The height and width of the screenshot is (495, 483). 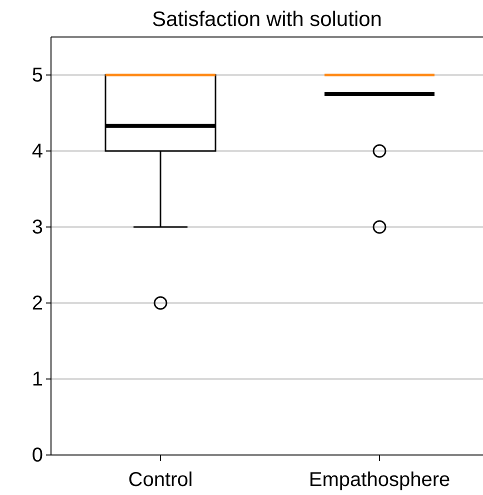 What do you see at coordinates (37, 379) in the screenshot?
I see `y-tick-label: 1` at bounding box center [37, 379].